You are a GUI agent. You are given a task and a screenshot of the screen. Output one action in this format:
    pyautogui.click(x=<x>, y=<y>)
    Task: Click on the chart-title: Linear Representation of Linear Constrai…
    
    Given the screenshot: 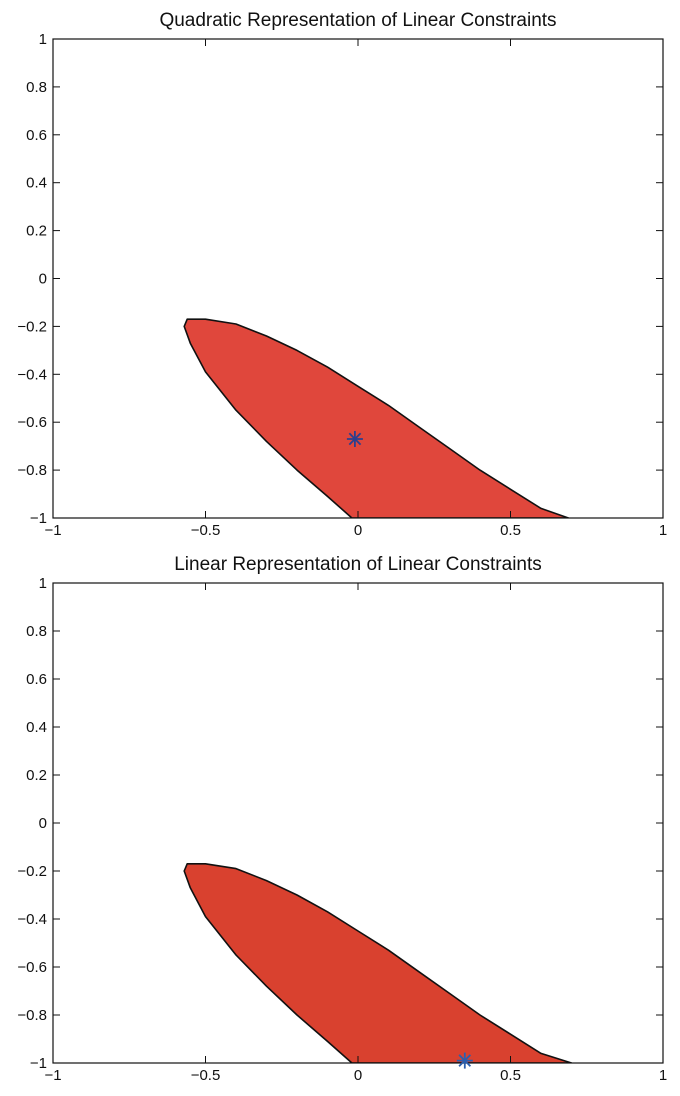 What is the action you would take?
    pyautogui.click(x=358, y=564)
    